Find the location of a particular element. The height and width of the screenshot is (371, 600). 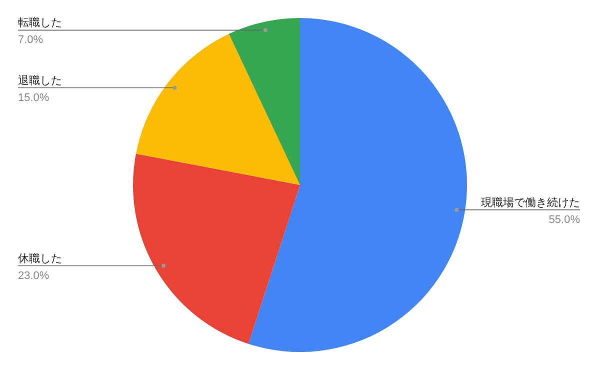

data-label: 55.0% is located at coordinates (564, 220).